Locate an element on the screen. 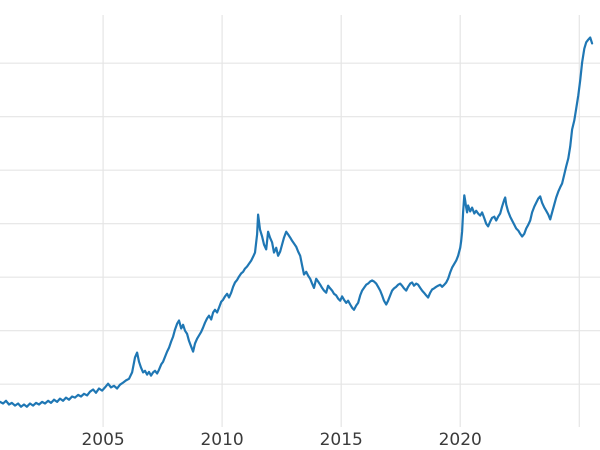  x-tick-label-2015: 2015 is located at coordinates (341, 440).